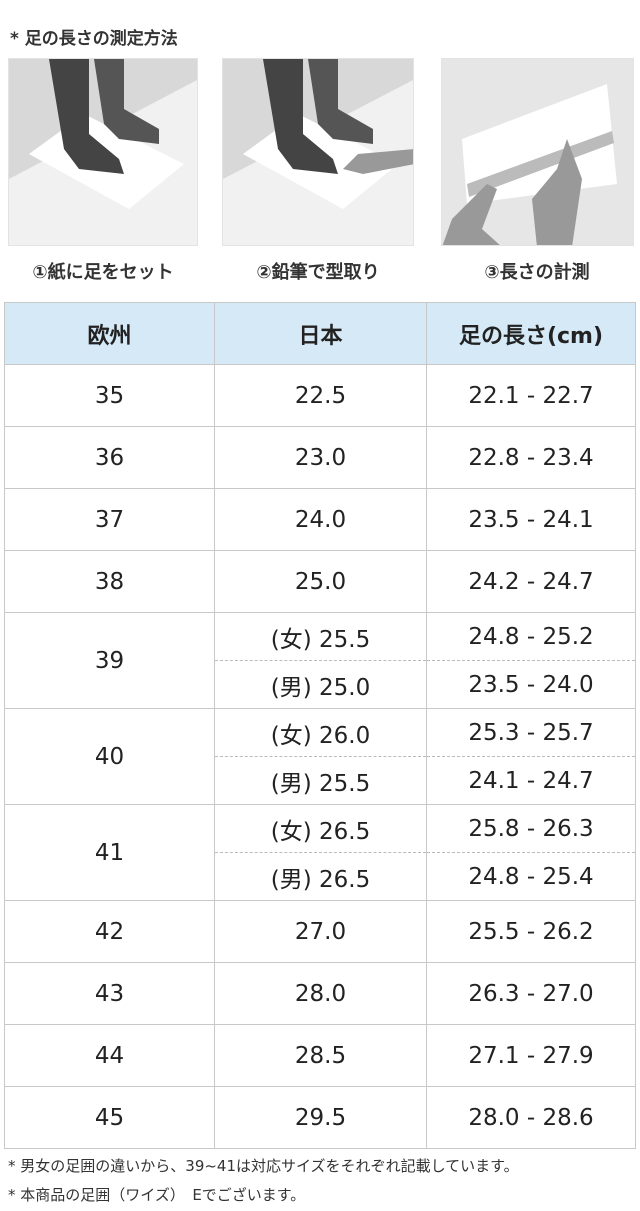 This screenshot has width=640, height=1211. I want to click on cell-jp: 28.0, so click(320, 993).